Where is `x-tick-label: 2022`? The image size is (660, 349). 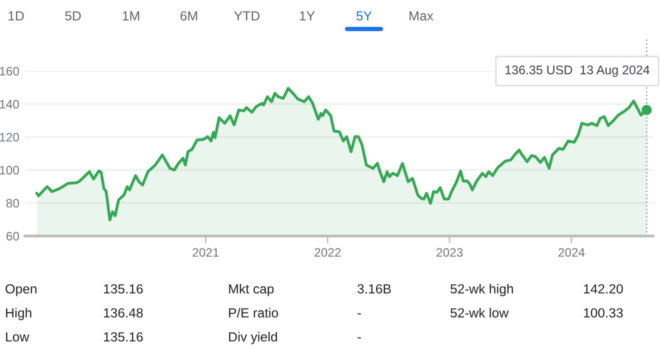
x-tick-label: 2022 is located at coordinates (327, 252).